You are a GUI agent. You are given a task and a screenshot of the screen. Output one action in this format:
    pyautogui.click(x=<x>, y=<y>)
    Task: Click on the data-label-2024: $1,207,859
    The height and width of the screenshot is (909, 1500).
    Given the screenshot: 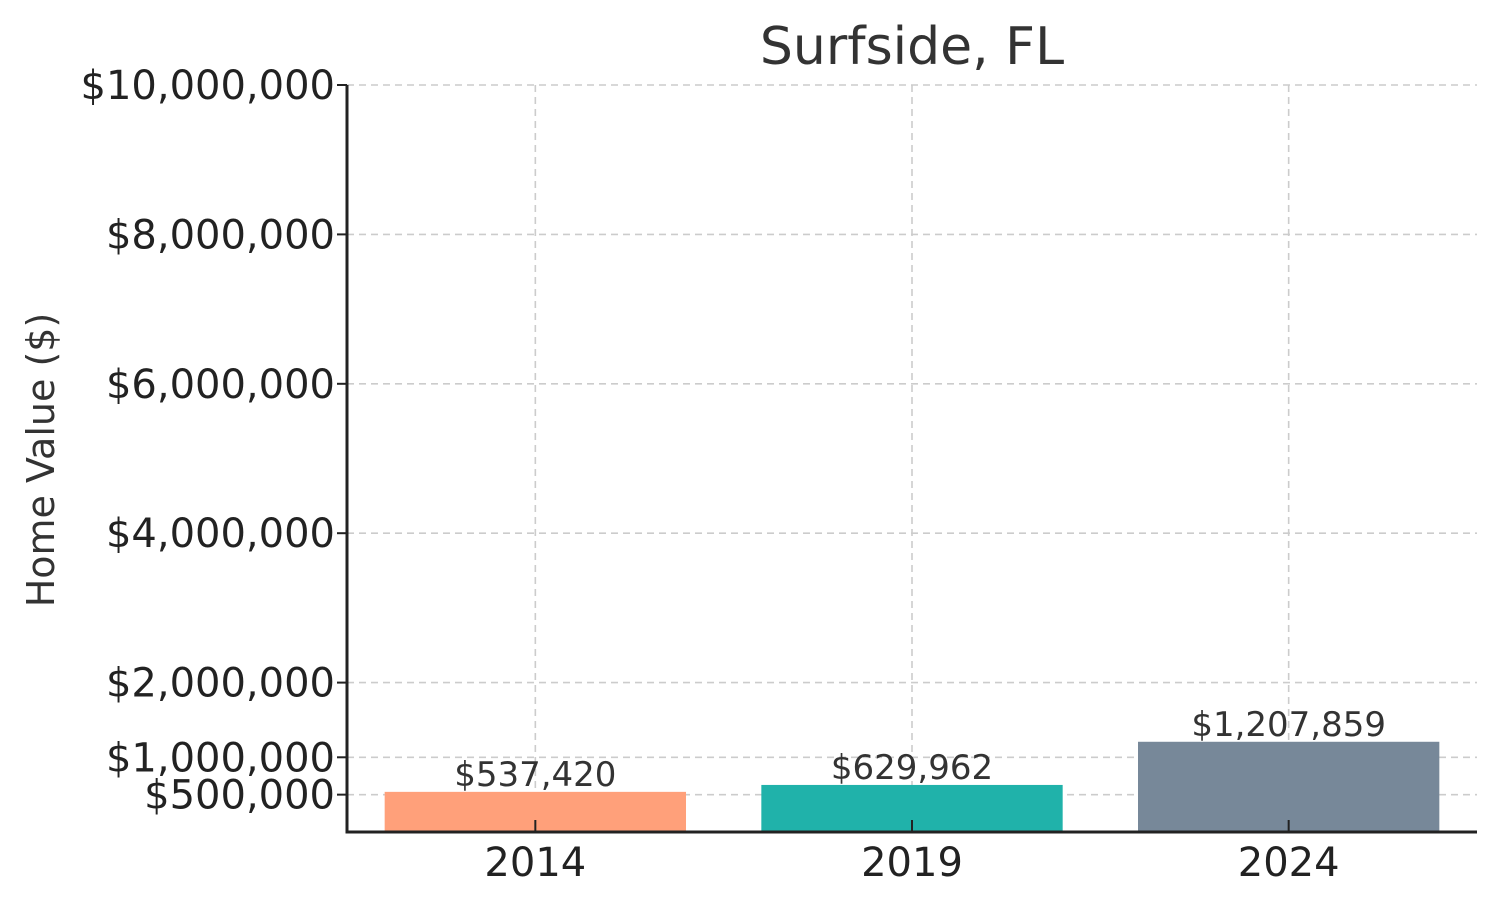 What is the action you would take?
    pyautogui.click(x=1288, y=725)
    